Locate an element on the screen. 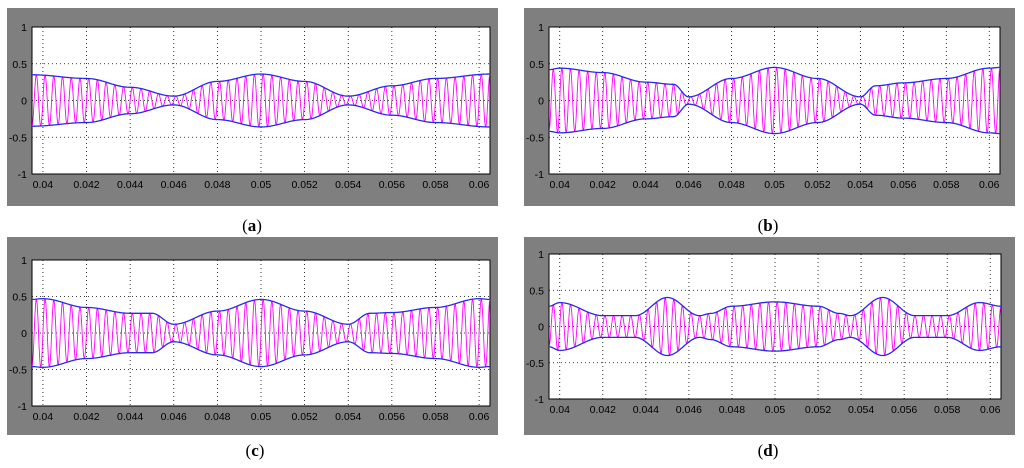  panel-c-caption: (c) is located at coordinates (255, 450).